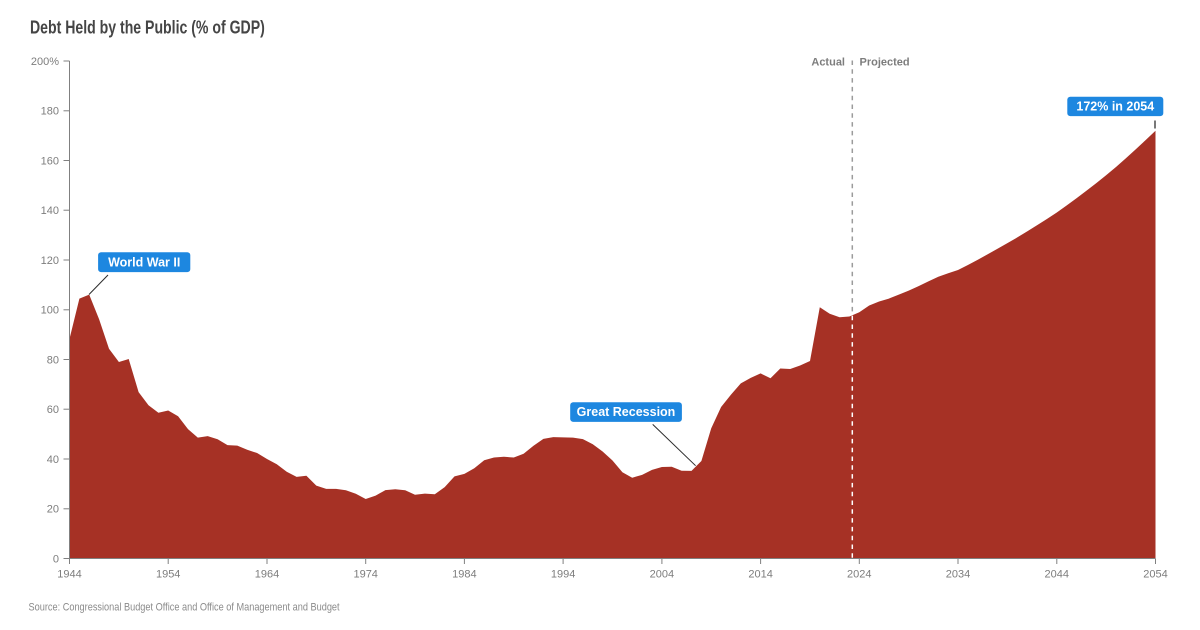 Image resolution: width=1200 pixels, height=630 pixels. I want to click on svg-text: 1984, so click(464, 575).